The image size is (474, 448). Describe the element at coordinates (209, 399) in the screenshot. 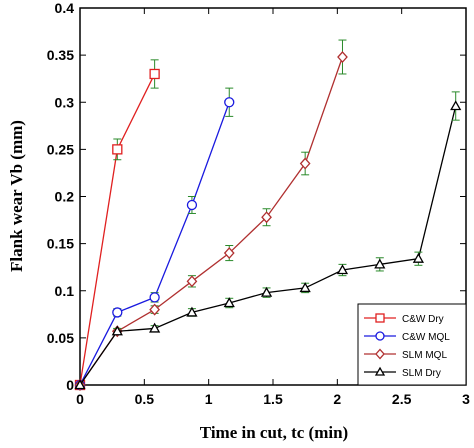

I see `x-tick-label: 1` at that location.